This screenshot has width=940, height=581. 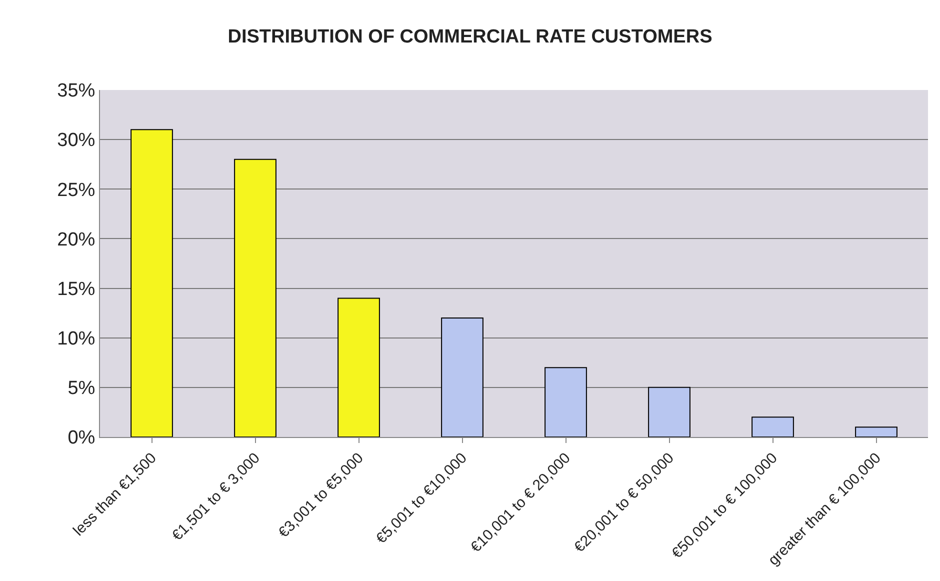 I want to click on y-tick-label: 25%, so click(x=76, y=190).